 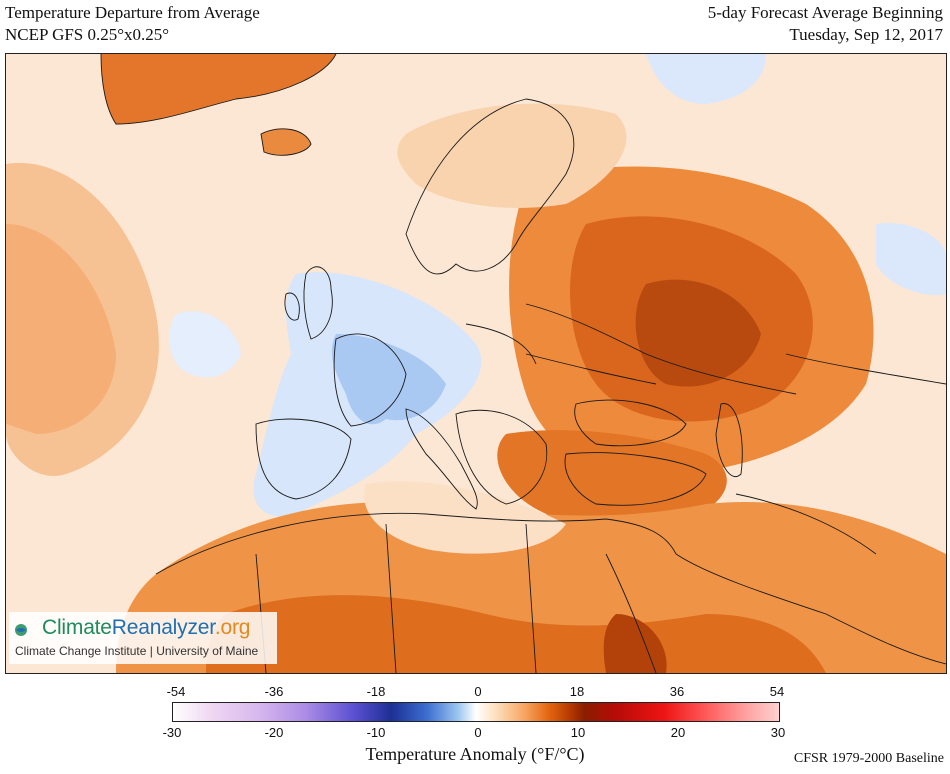 I want to click on france-border, so click(x=370, y=380).